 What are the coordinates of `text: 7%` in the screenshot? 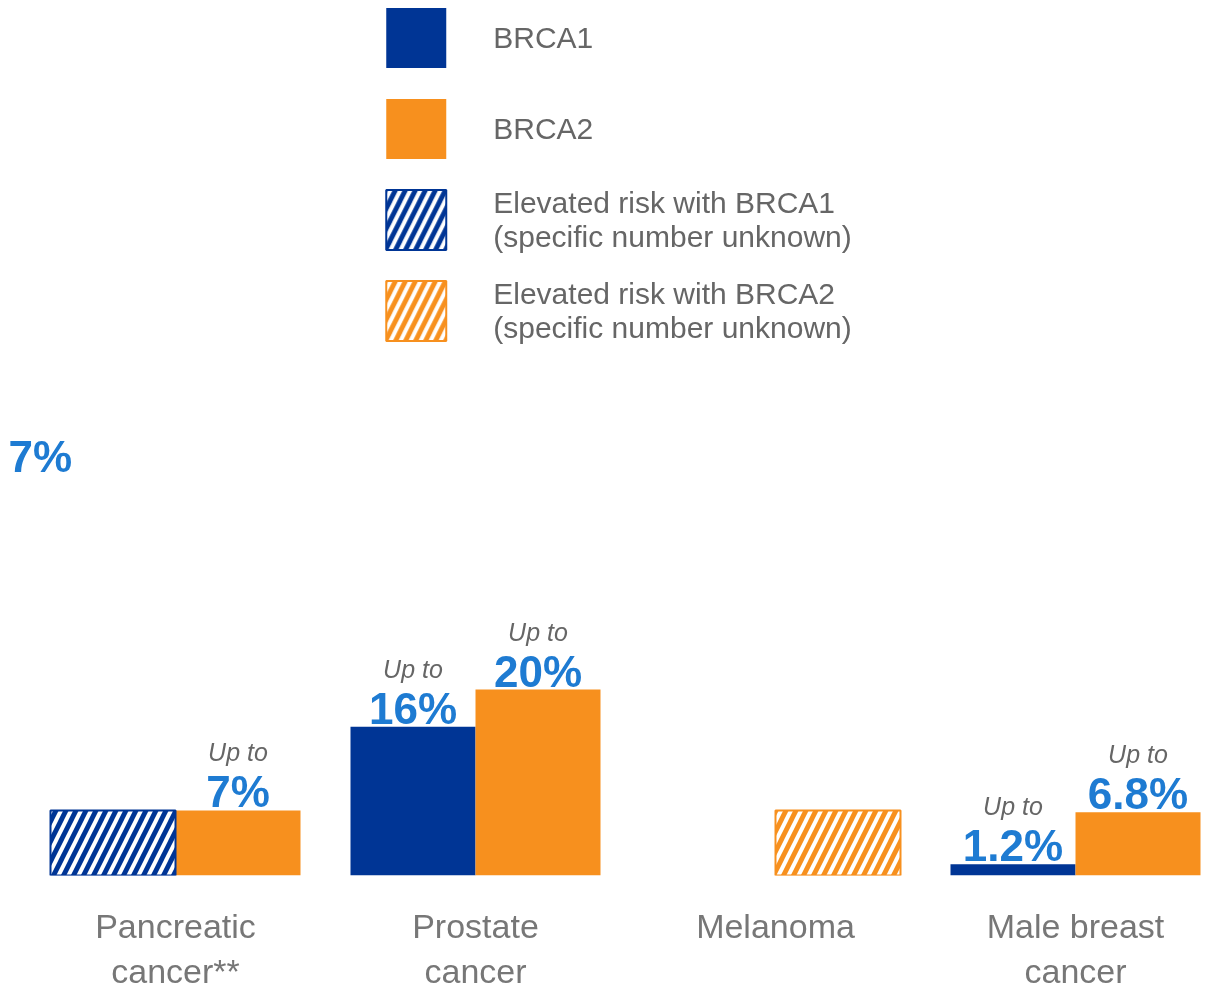 It's located at (40, 456).